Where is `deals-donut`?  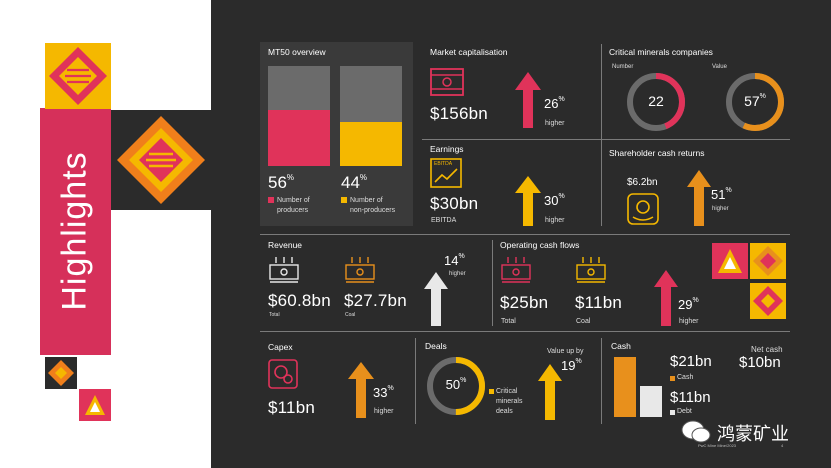 deals-donut is located at coordinates (456, 386).